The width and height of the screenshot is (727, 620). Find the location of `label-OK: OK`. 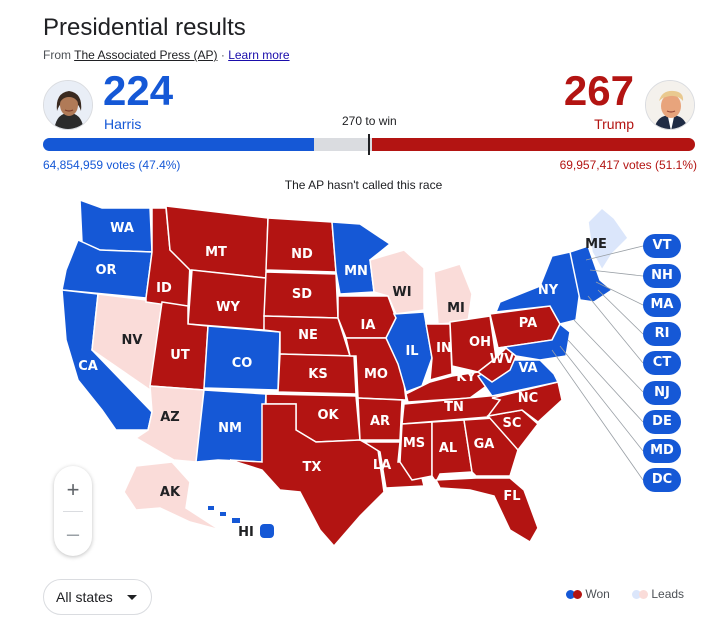

label-OK: OK is located at coordinates (328, 415).